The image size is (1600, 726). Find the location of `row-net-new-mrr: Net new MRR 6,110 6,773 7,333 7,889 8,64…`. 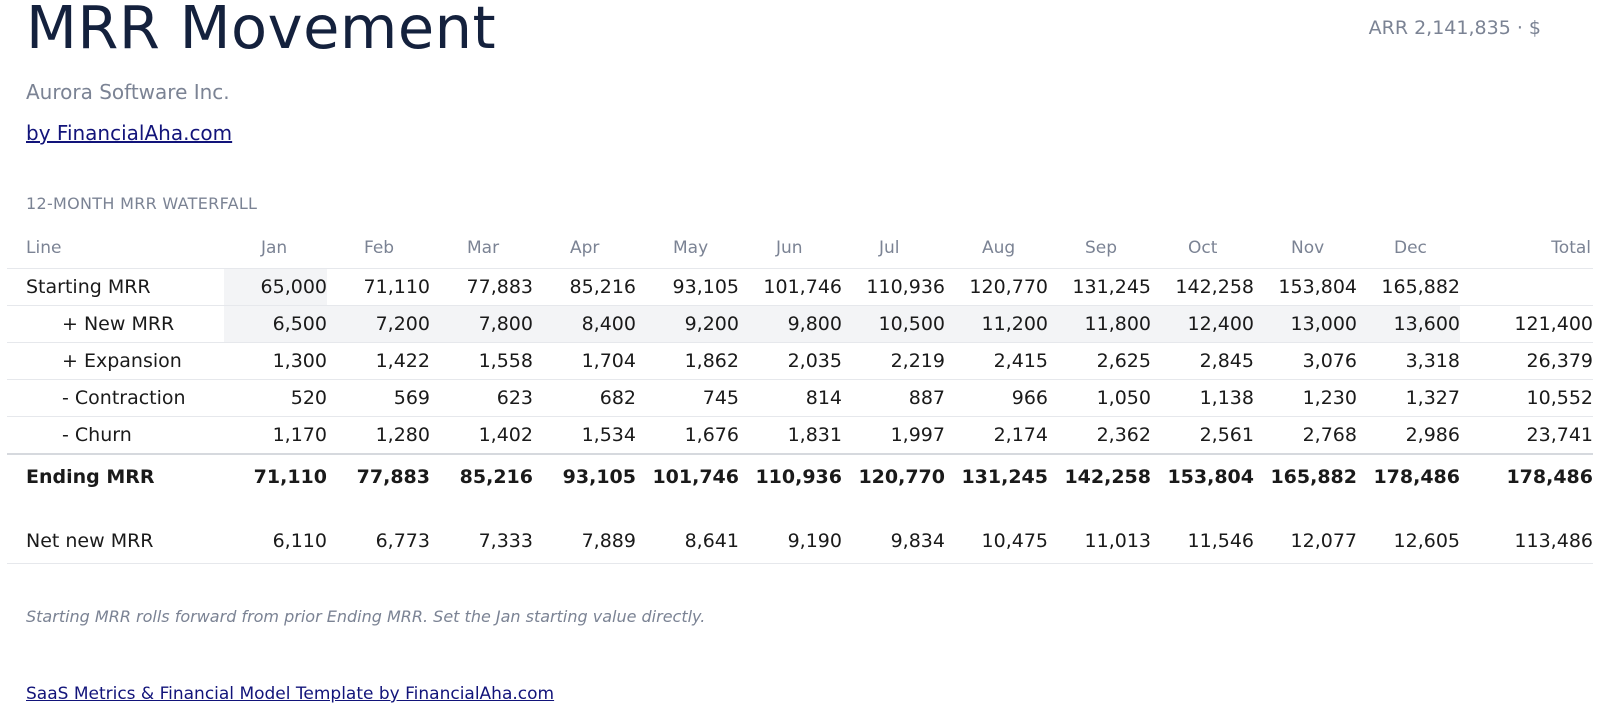

row-net-new-mrr: Net new MRR 6,110 6,773 7,333 7,889 8,64… is located at coordinates (800, 541).